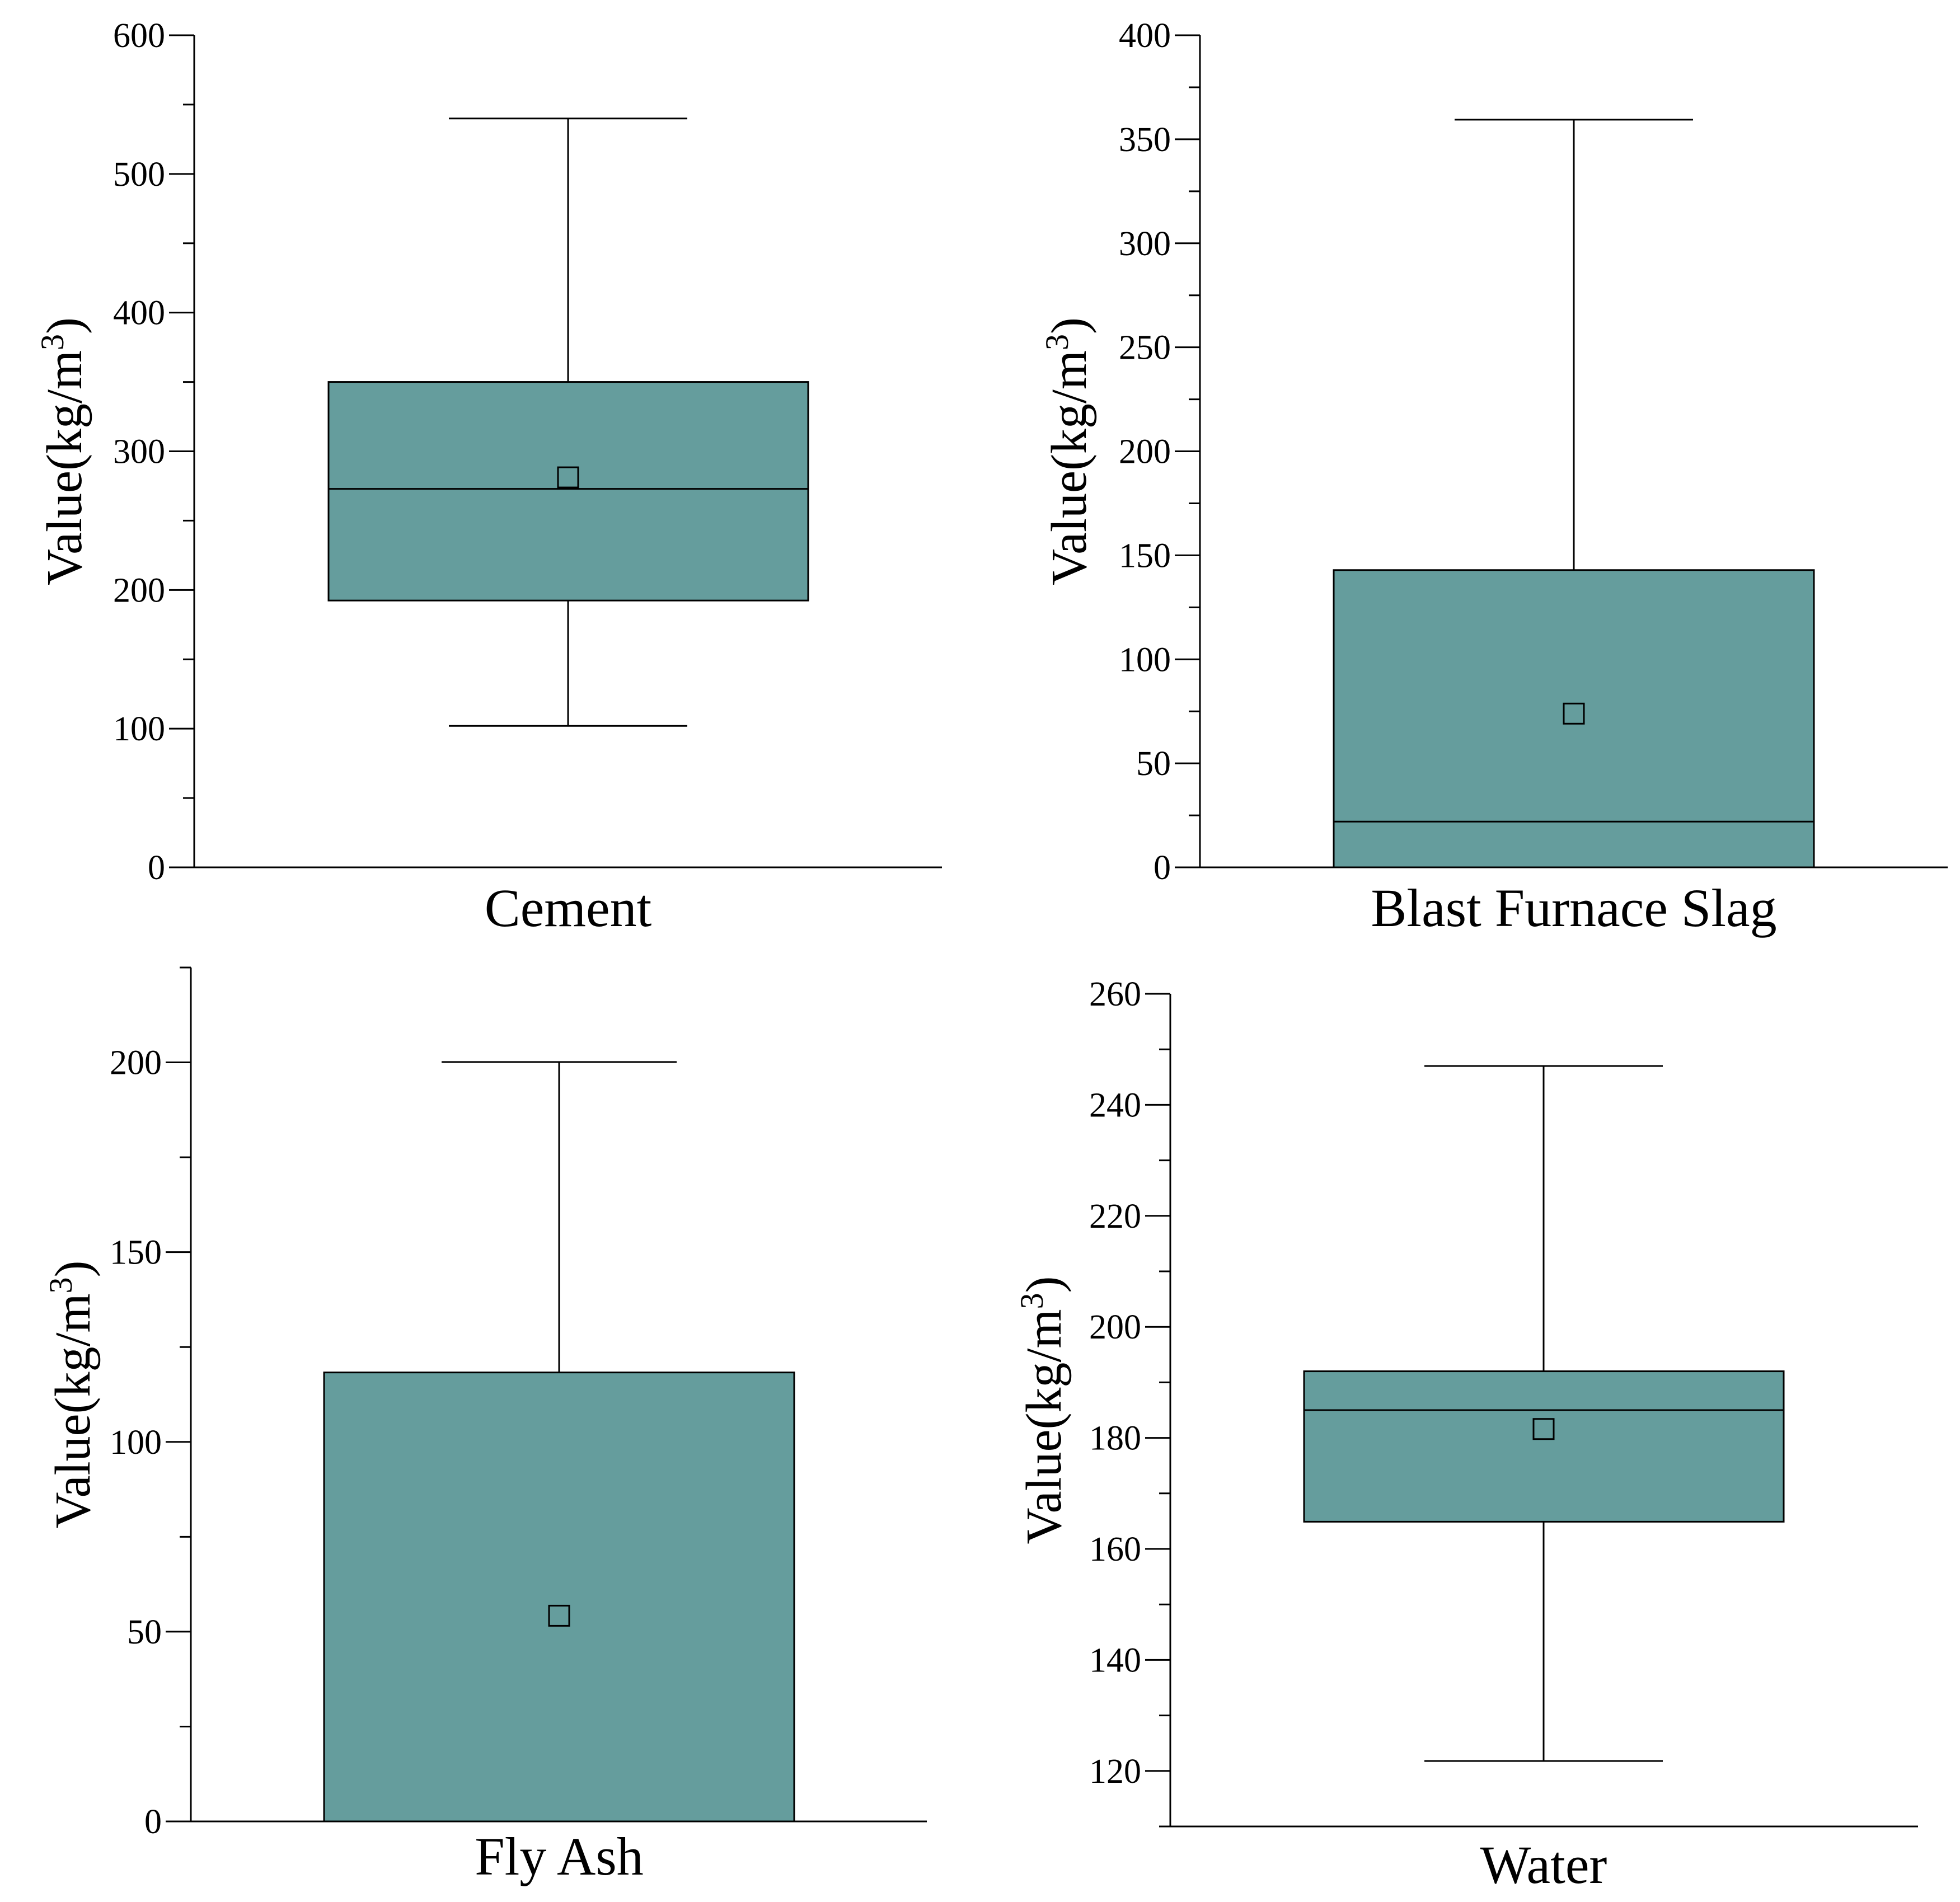 This screenshot has width=1960, height=1902. Describe the element at coordinates (1115, 1549) in the screenshot. I see `chart4-tick-label: 160` at that location.